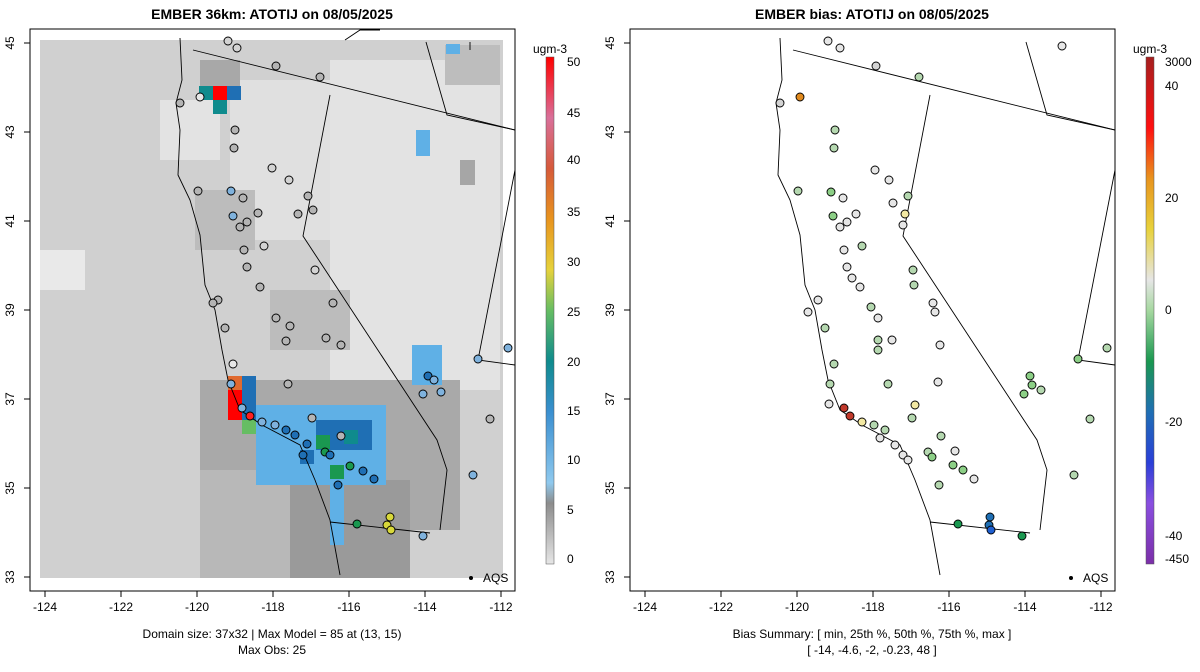 The width and height of the screenshot is (1200, 672). What do you see at coordinates (871, 650) in the screenshot?
I see `right-caption-line2: [ -14, -4.6, -2, -0.23, 48 ]` at bounding box center [871, 650].